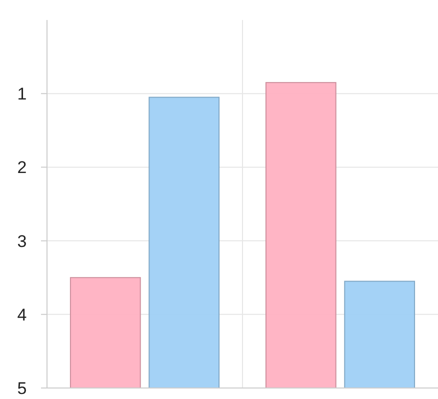 This screenshot has width=438, height=399. I want to click on y-tick-label: 4, so click(22, 314).